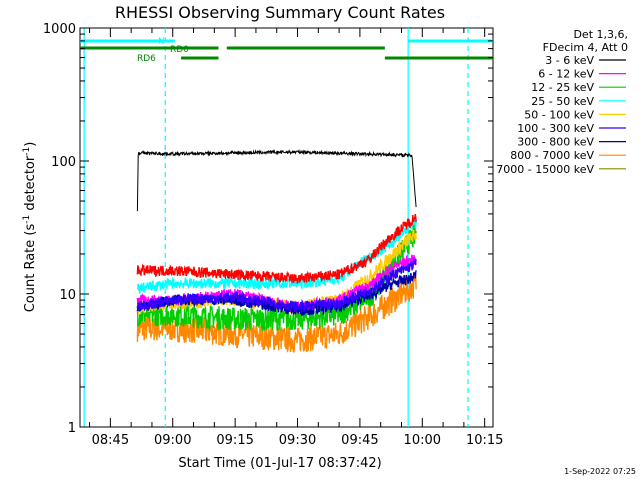 This screenshot has height=480, width=640. I want to click on legend-item-label: 3 - 6 keV, so click(569, 60).